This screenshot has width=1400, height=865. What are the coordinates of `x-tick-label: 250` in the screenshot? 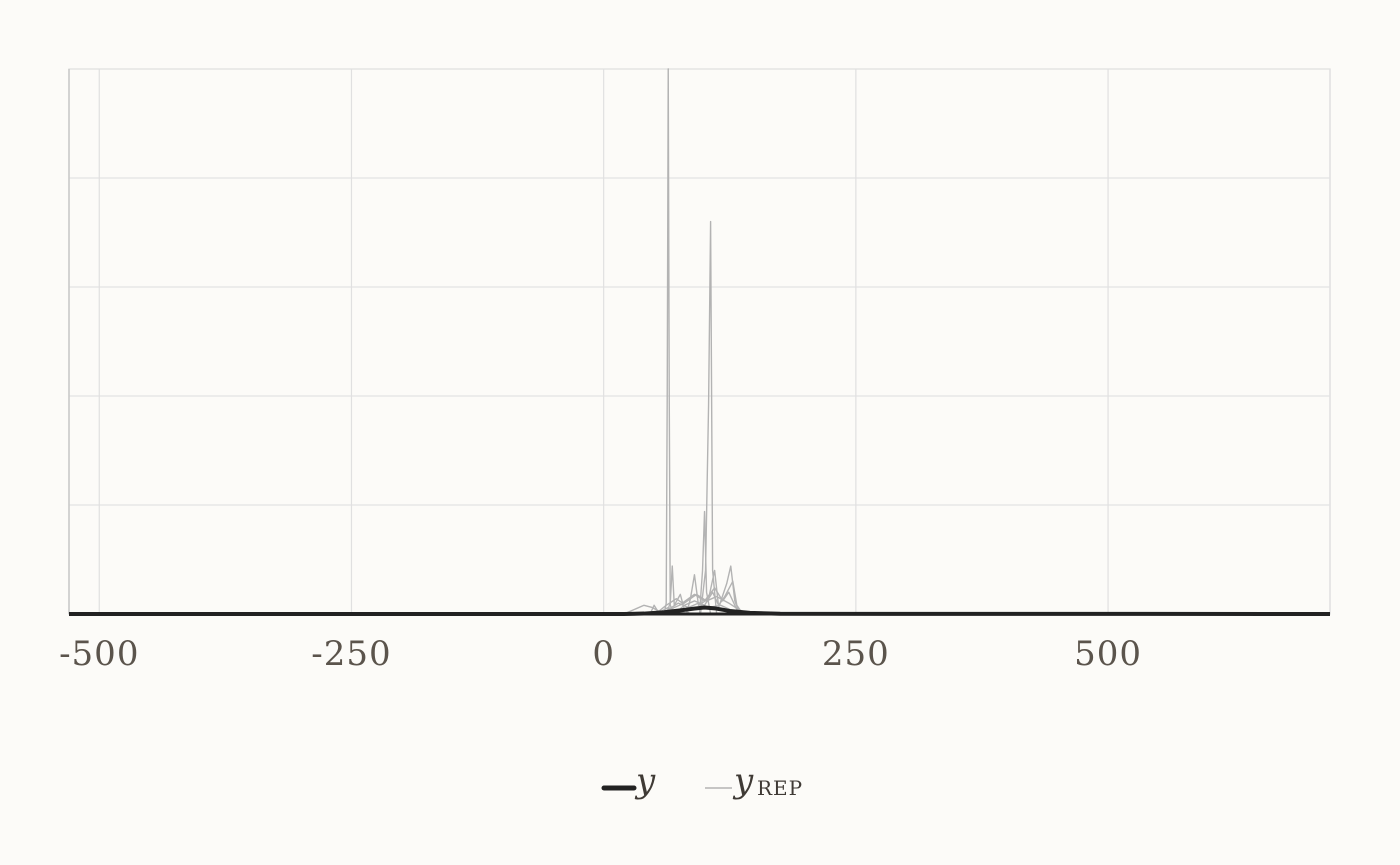 It's located at (856, 654).